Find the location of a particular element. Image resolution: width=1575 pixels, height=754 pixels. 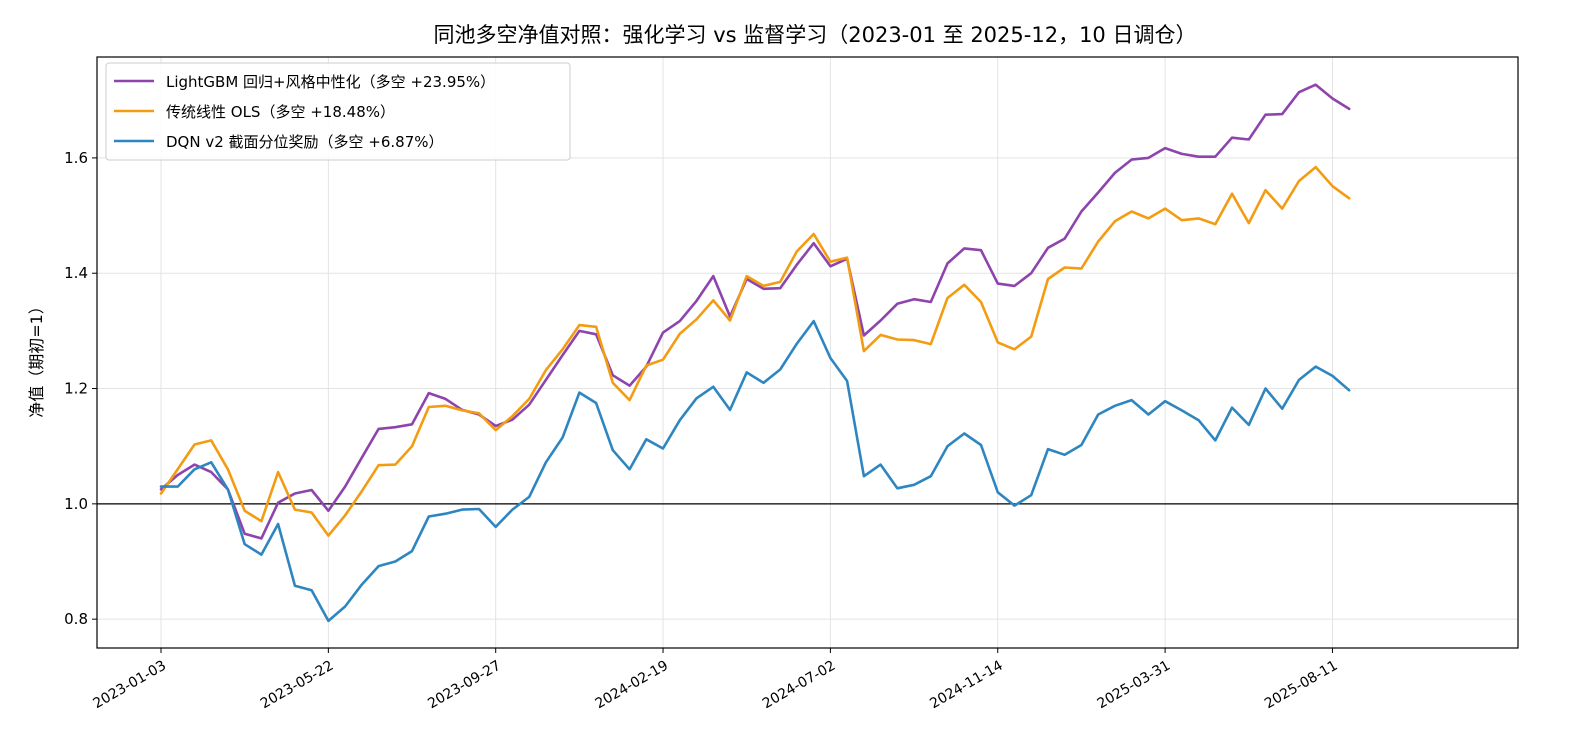

y-tick-label: 1.0 is located at coordinates (76, 504).